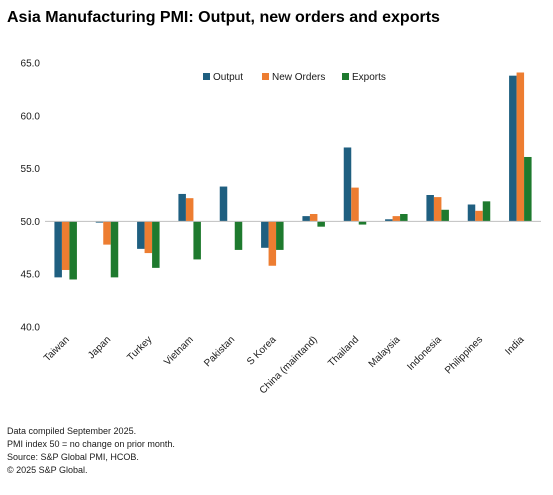 This screenshot has height=495, width=553. I want to click on footer-line: © 2025 S&P Global., so click(47, 470).